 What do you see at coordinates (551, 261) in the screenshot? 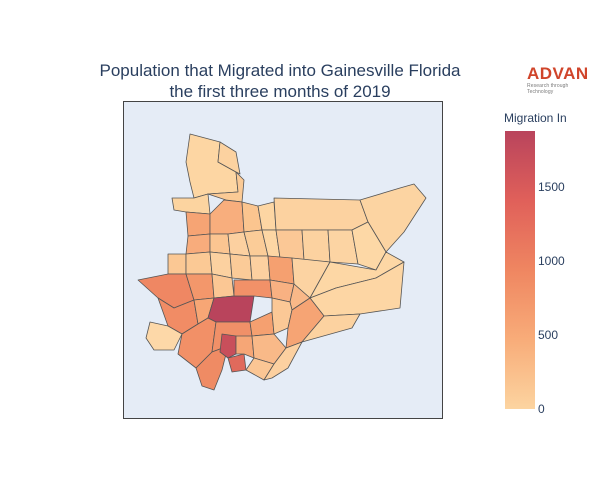
I see `colorbar-tick-label: 1000` at bounding box center [551, 261].